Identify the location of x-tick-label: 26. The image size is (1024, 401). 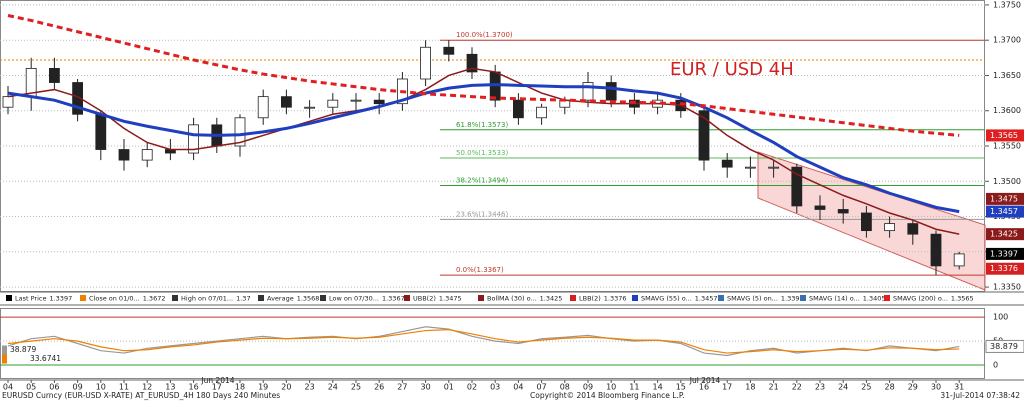
(379, 387).